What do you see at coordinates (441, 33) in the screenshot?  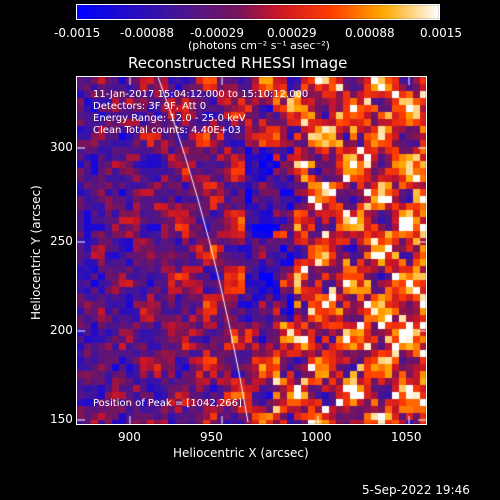 I see `colorbar-tick-5: 0.0015` at bounding box center [441, 33].